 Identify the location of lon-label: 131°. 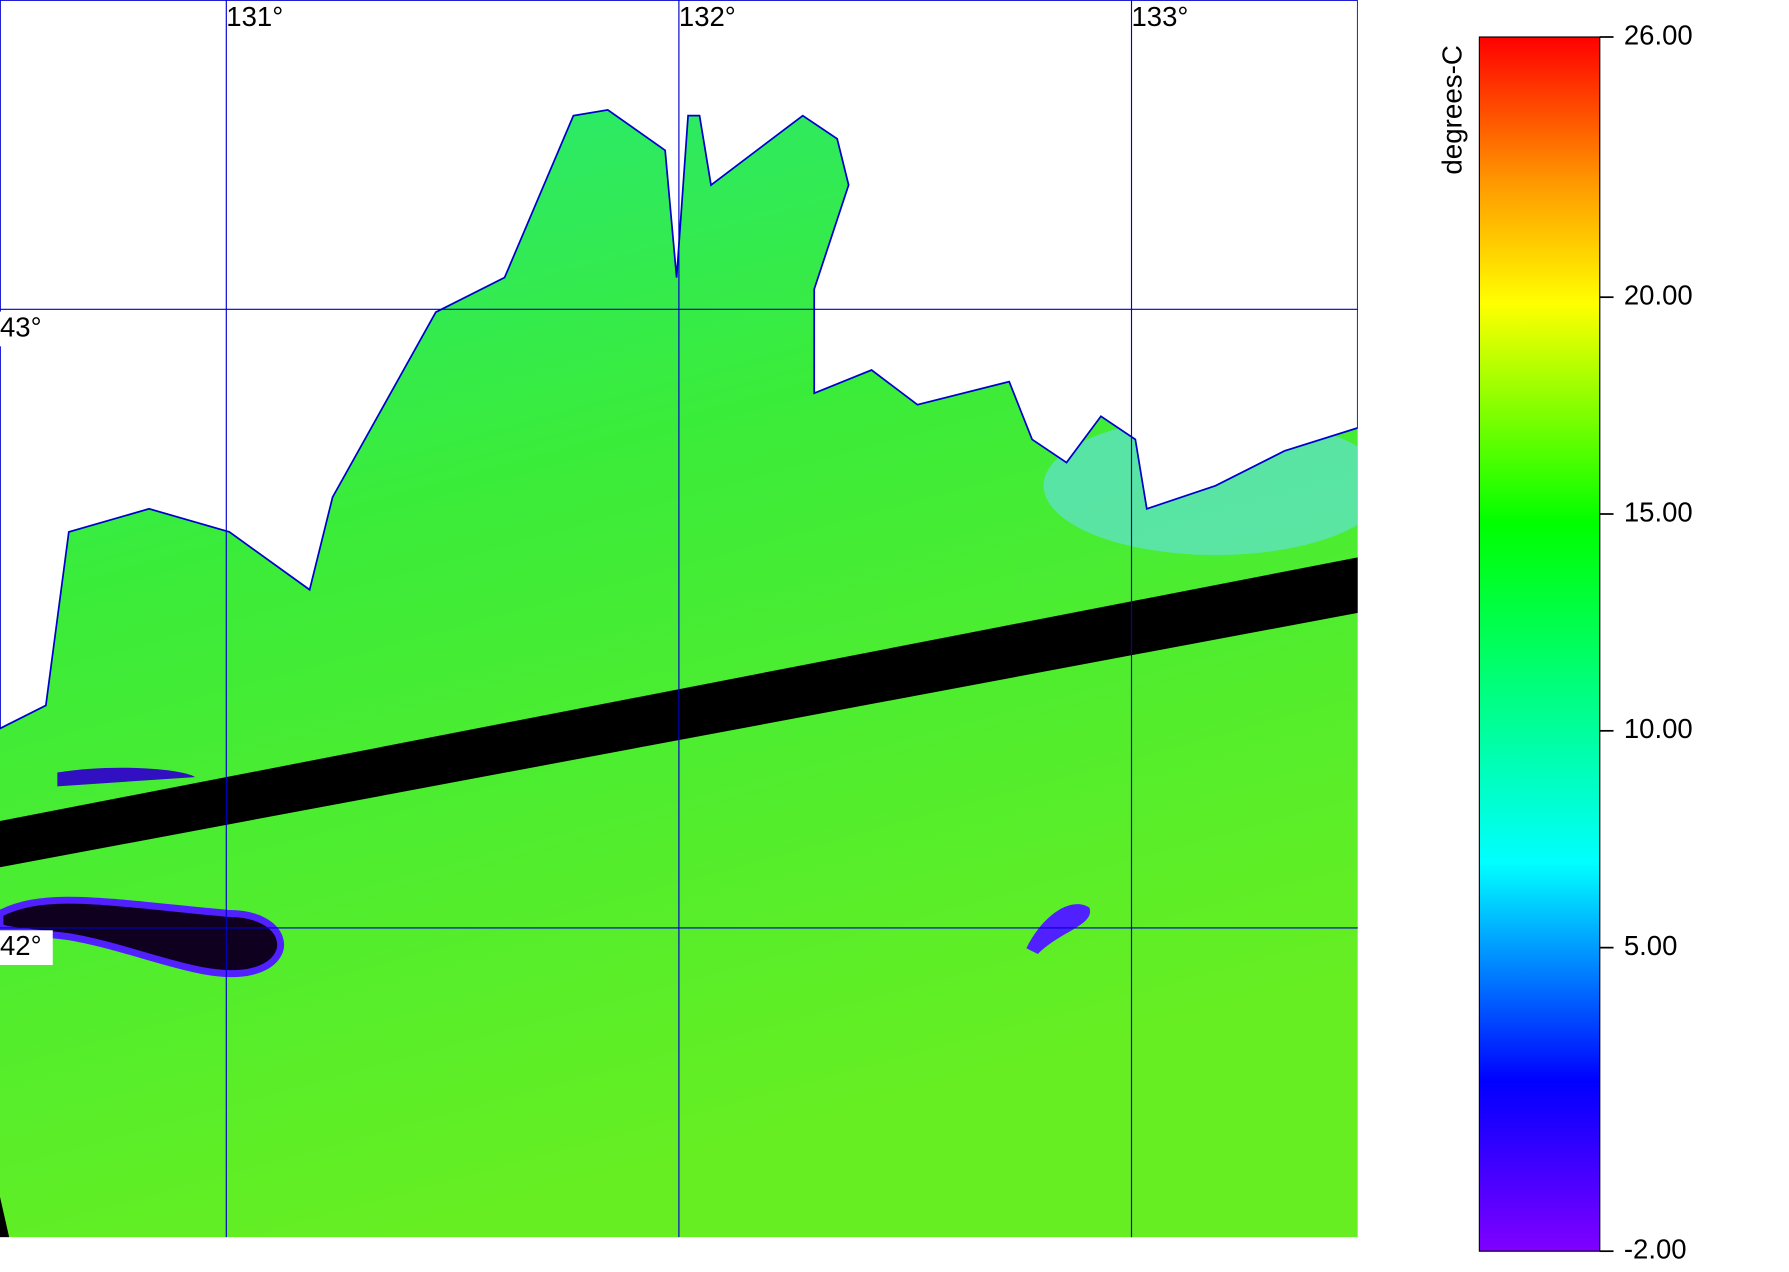
(254, 16).